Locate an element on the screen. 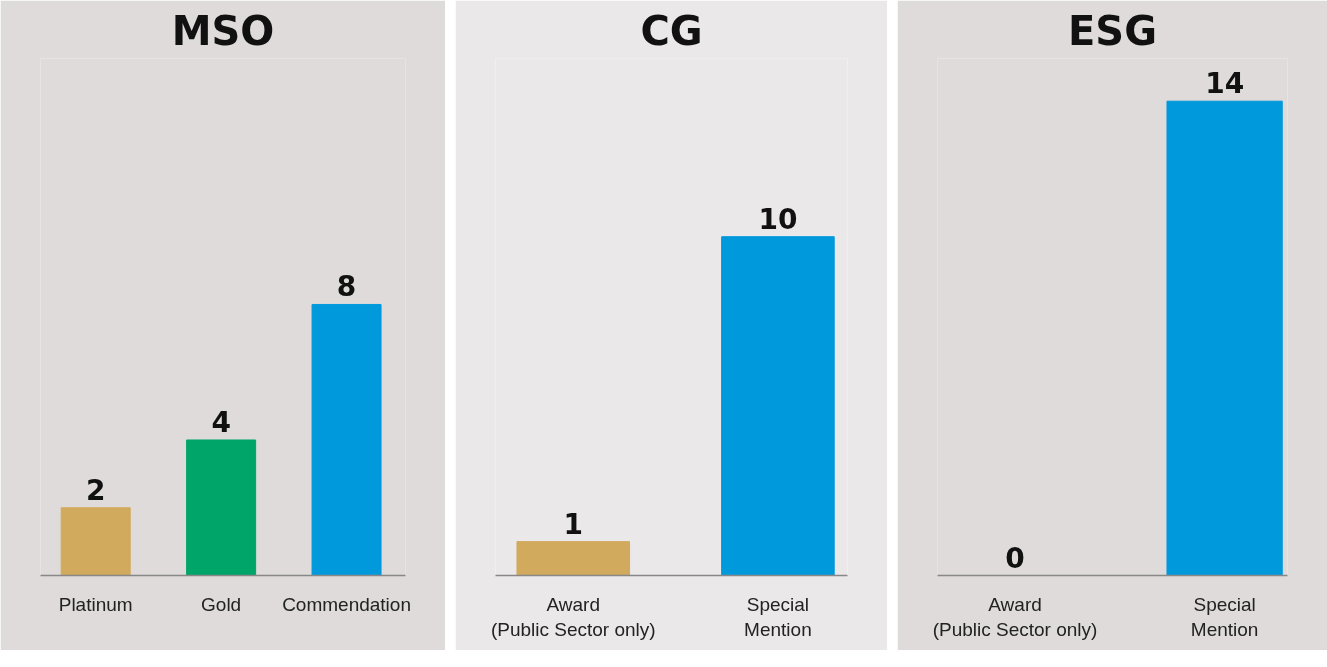  data-label: 14 is located at coordinates (1225, 84).